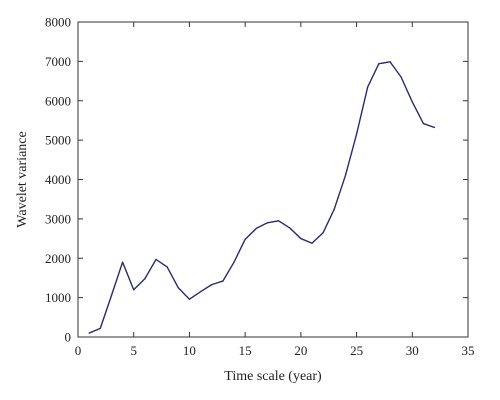 The image size is (500, 400). Describe the element at coordinates (245, 350) in the screenshot. I see `x-tick-label: 15` at that location.